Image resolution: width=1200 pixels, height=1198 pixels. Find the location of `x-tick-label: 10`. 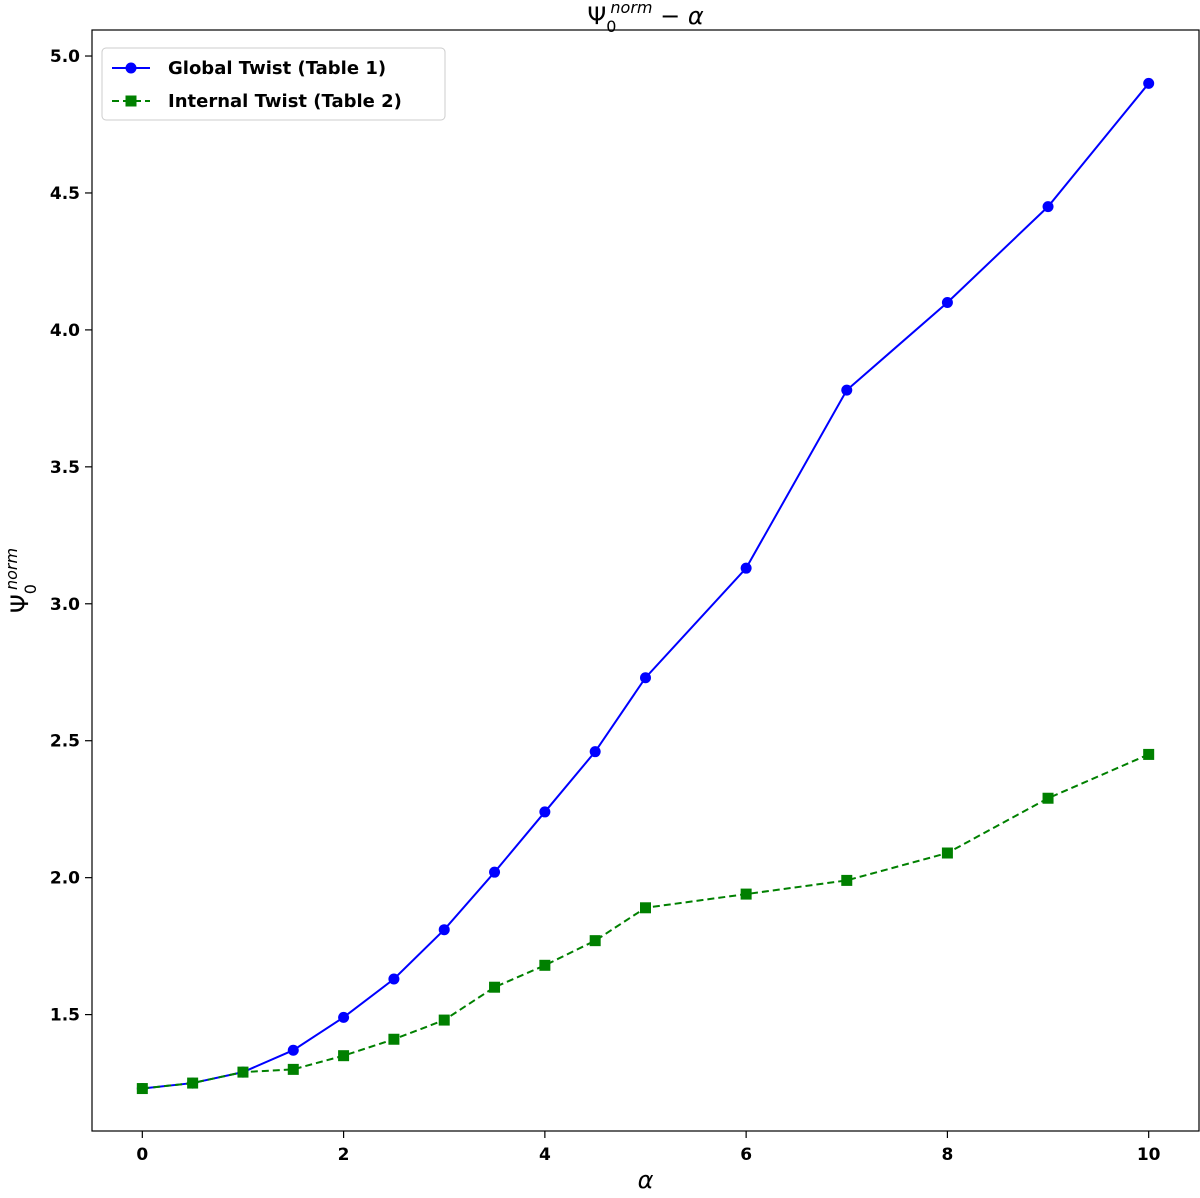

x-tick-label: 10 is located at coordinates (1149, 1155).